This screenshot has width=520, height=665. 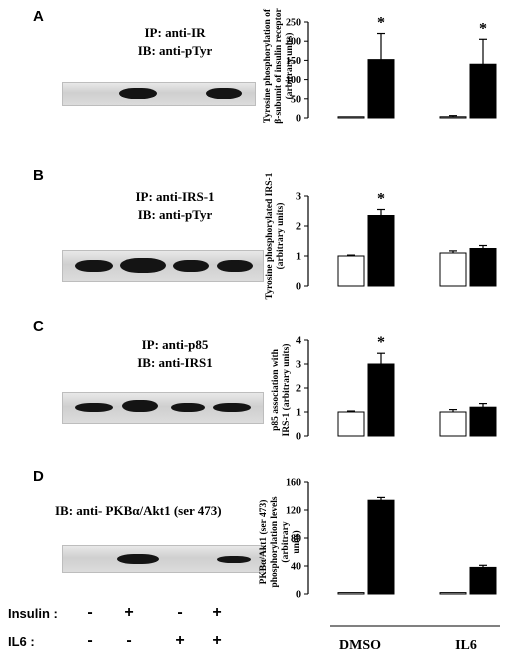 What do you see at coordinates (466, 645) in the screenshot?
I see `group-label-il6: IL6` at bounding box center [466, 645].